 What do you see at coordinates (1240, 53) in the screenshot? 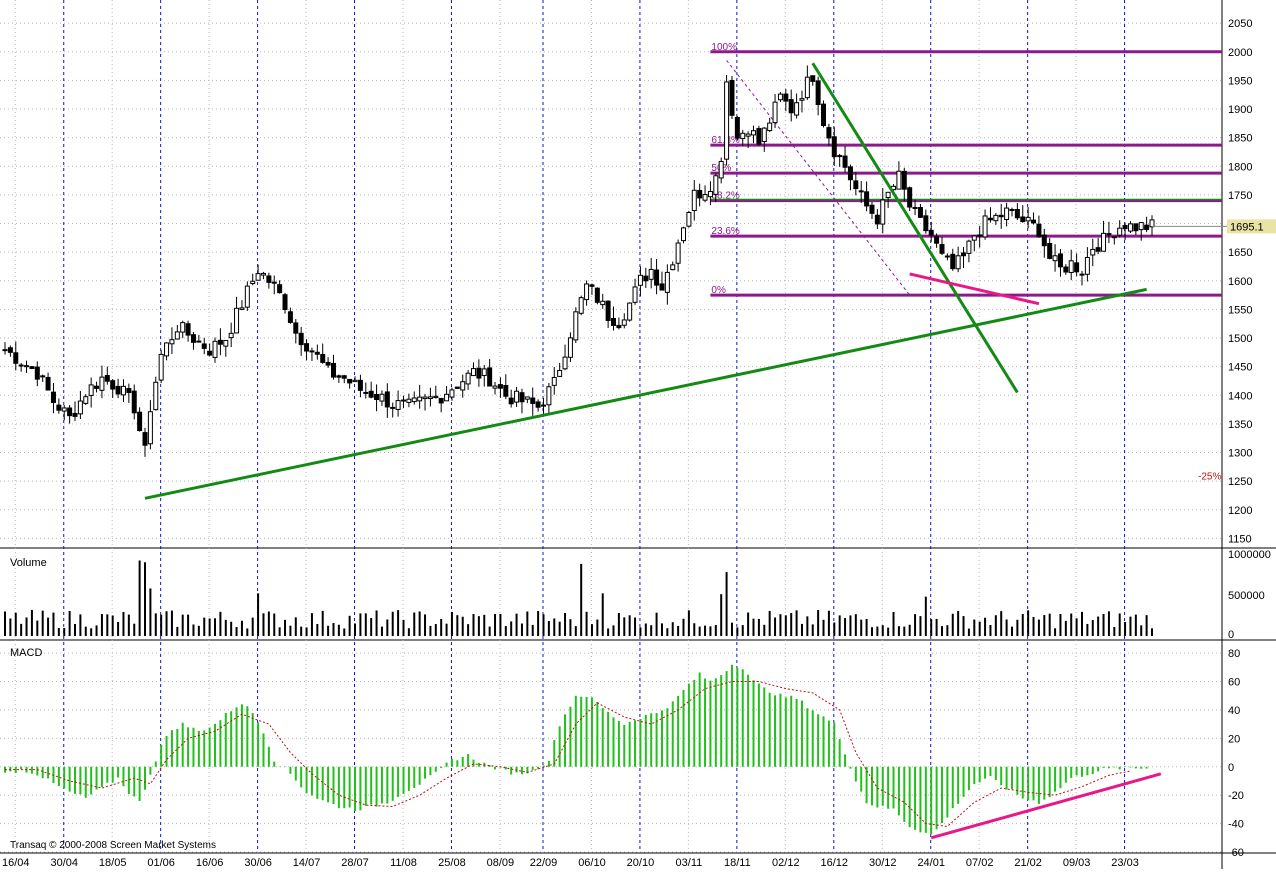
I see `price-tick-label: 2000` at bounding box center [1240, 53].